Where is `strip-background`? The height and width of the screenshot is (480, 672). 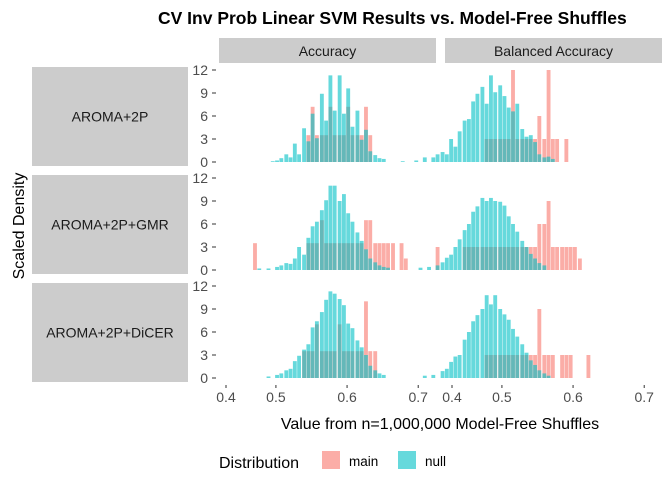
strip-background is located at coordinates (110, 224).